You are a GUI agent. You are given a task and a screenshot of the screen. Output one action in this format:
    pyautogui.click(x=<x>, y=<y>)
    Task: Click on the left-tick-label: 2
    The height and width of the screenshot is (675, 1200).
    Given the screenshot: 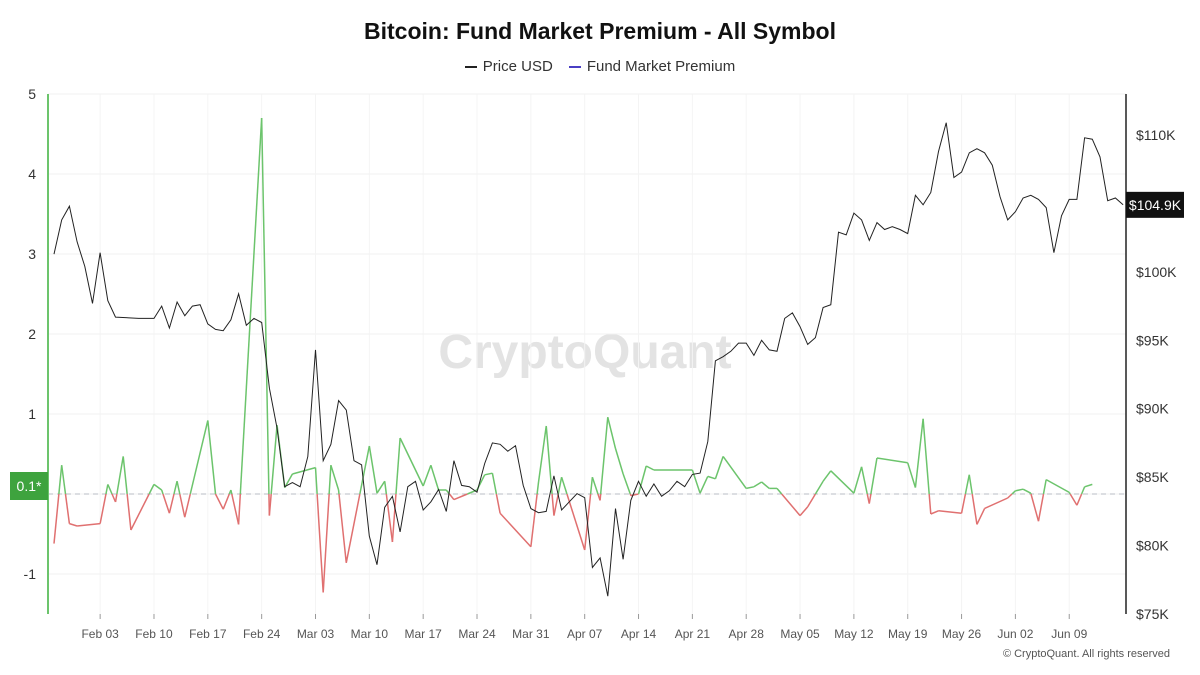 What is the action you would take?
    pyautogui.click(x=32, y=334)
    